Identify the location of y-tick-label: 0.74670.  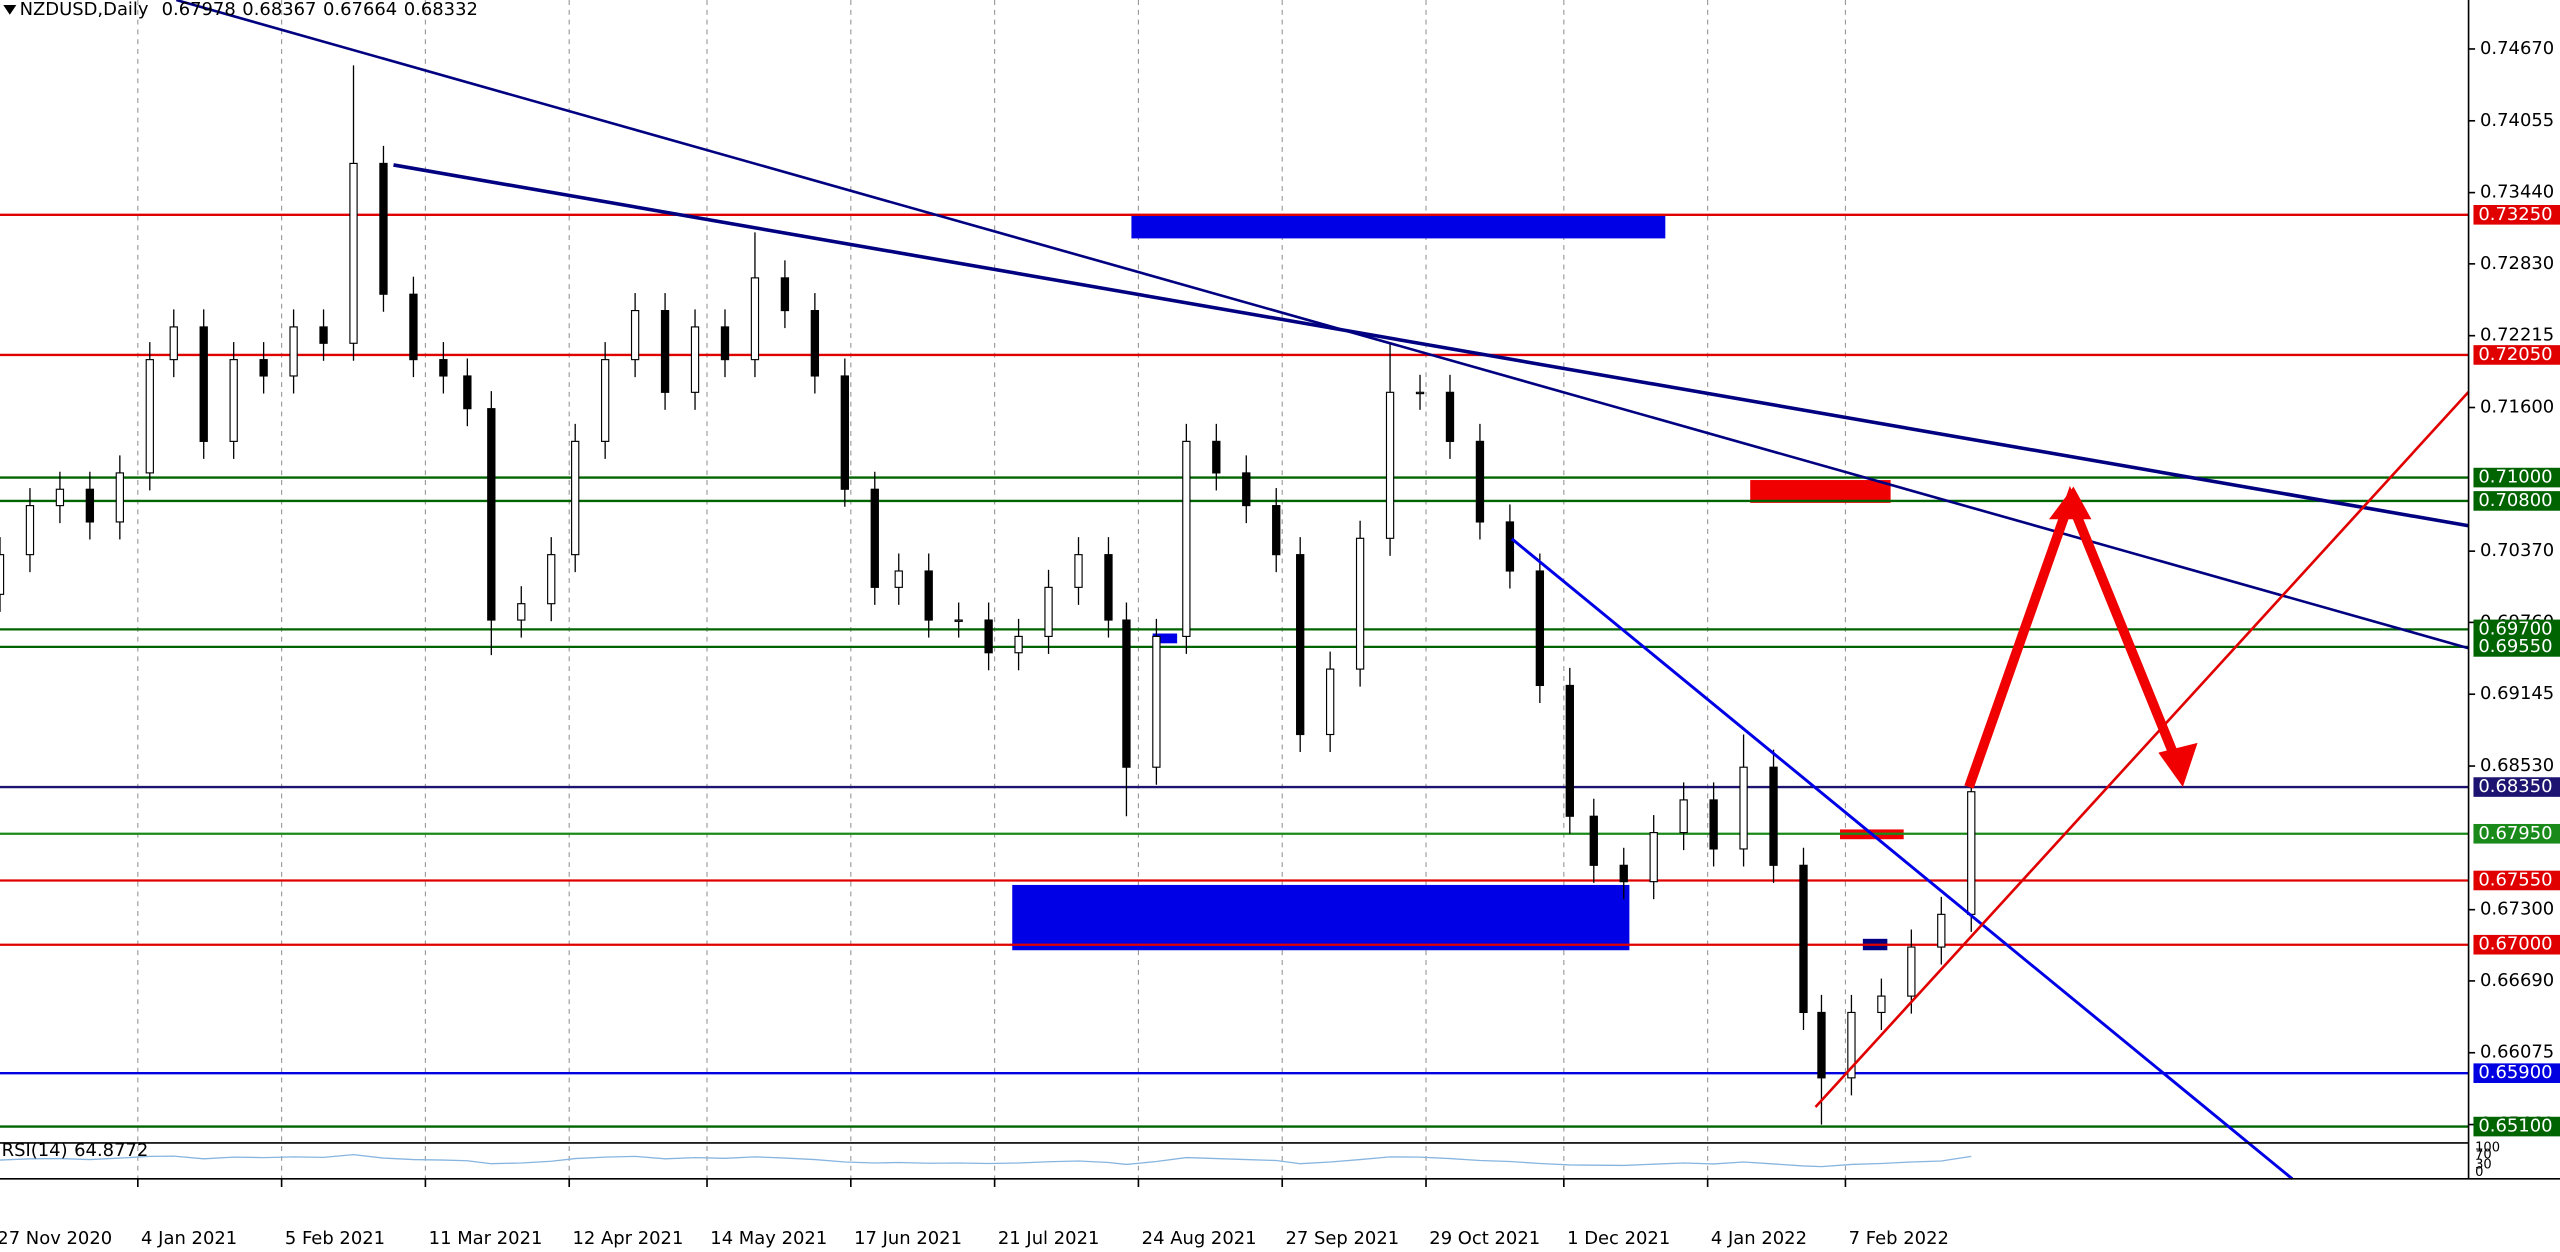
(2517, 48).